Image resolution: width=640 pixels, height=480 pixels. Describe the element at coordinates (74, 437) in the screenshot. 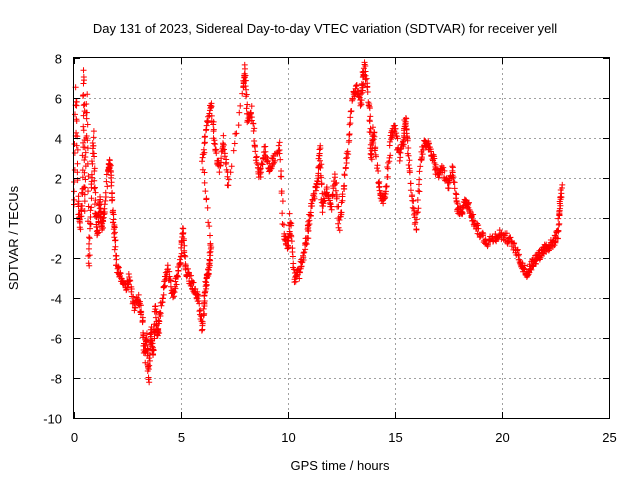

I see `x-tick-label: 0` at that location.